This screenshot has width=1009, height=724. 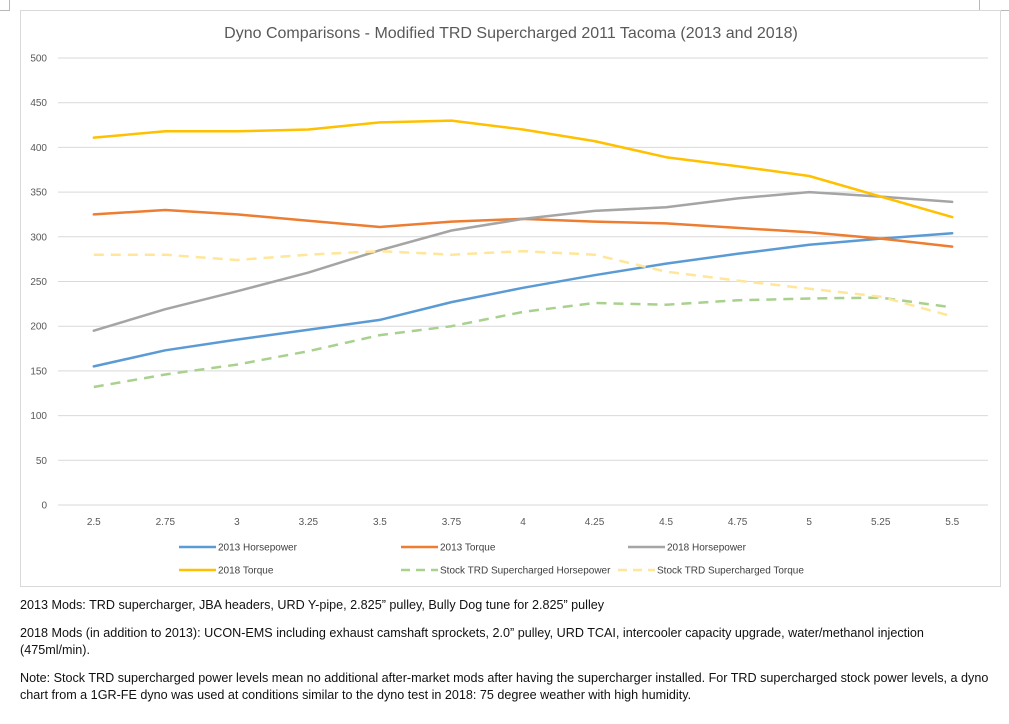 I want to click on legend-label: Stock TRD Supercharged Torque, so click(x=730, y=571).